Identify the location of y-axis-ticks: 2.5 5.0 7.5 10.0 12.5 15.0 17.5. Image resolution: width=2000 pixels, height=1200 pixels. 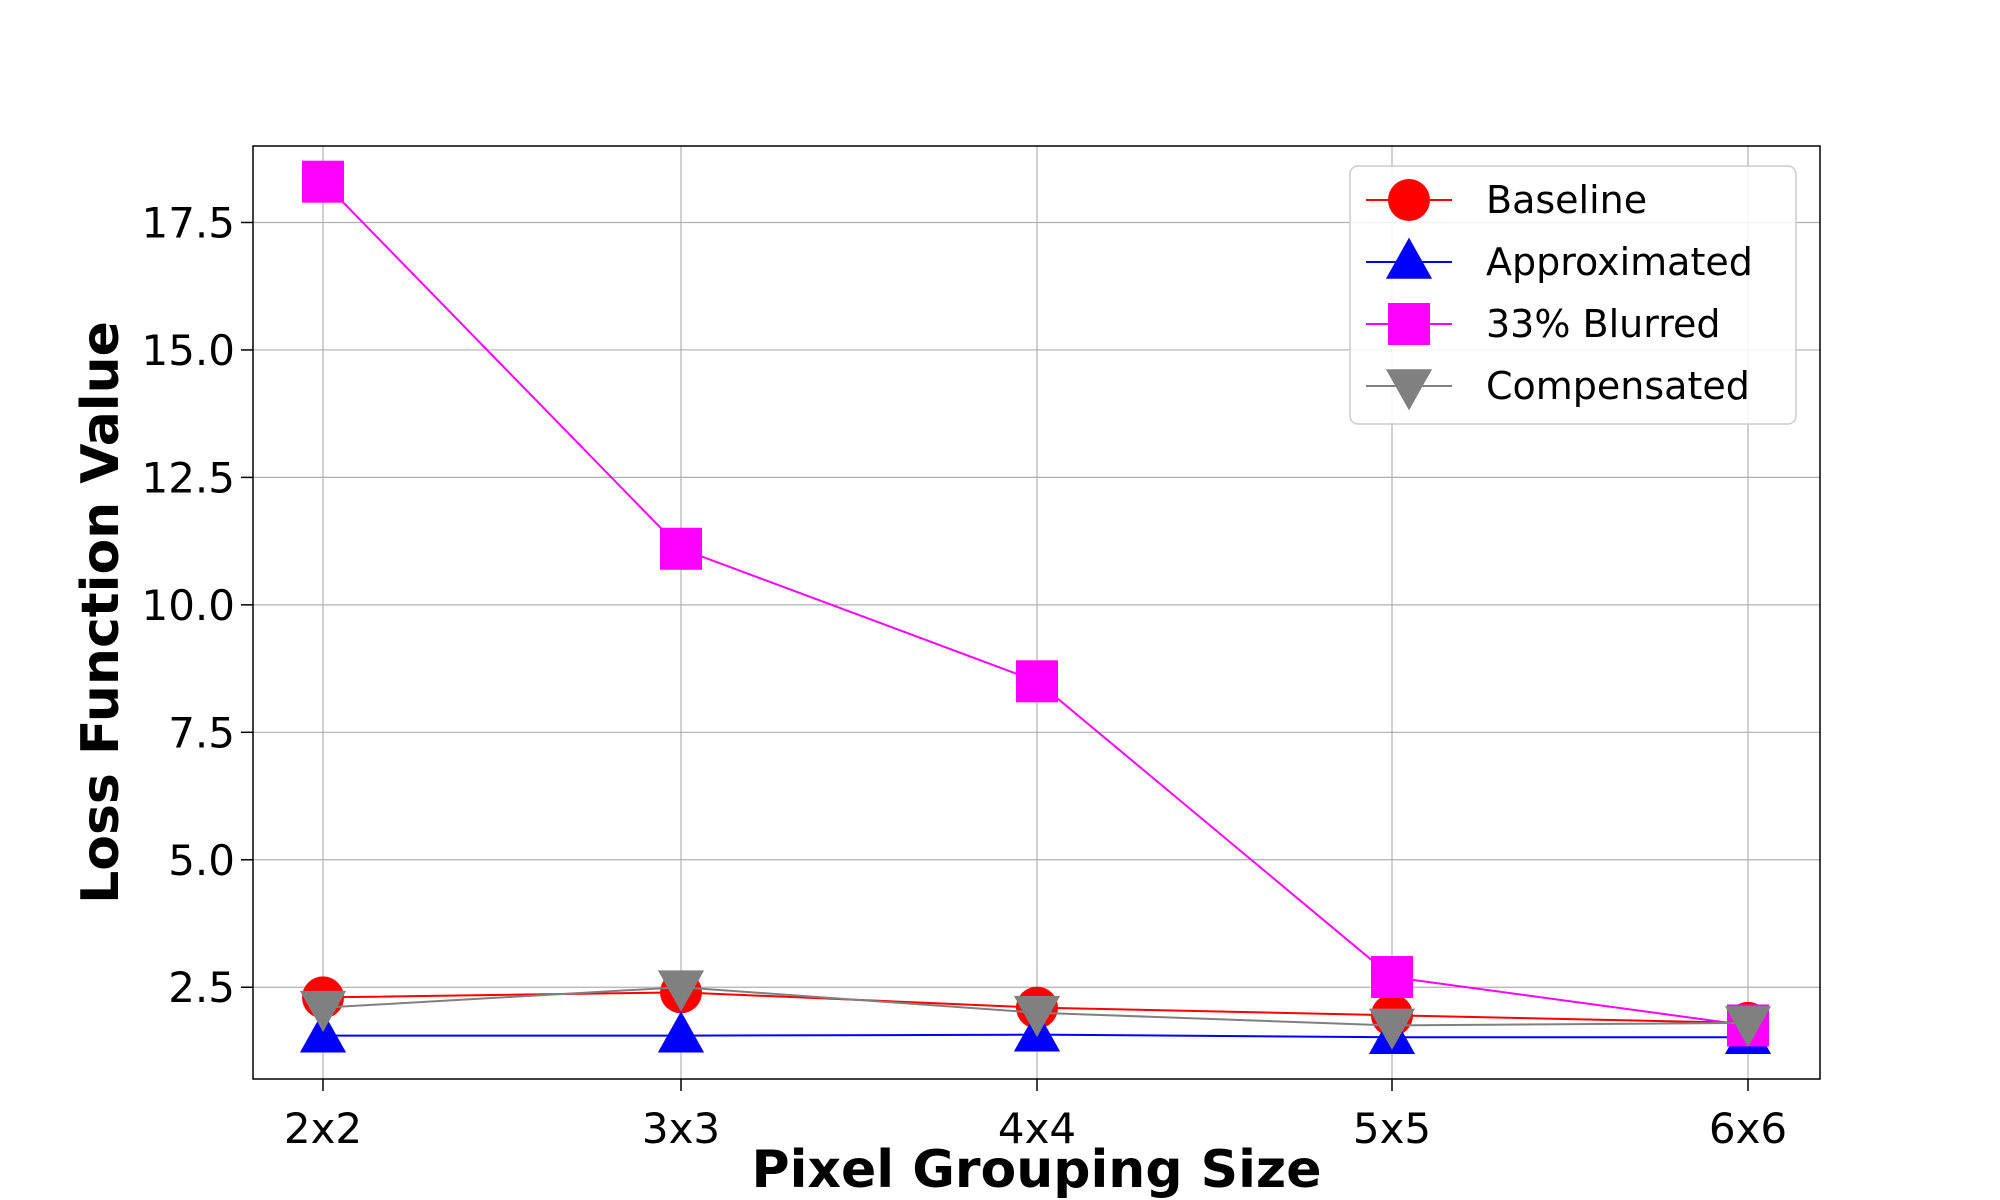
(197, 605).